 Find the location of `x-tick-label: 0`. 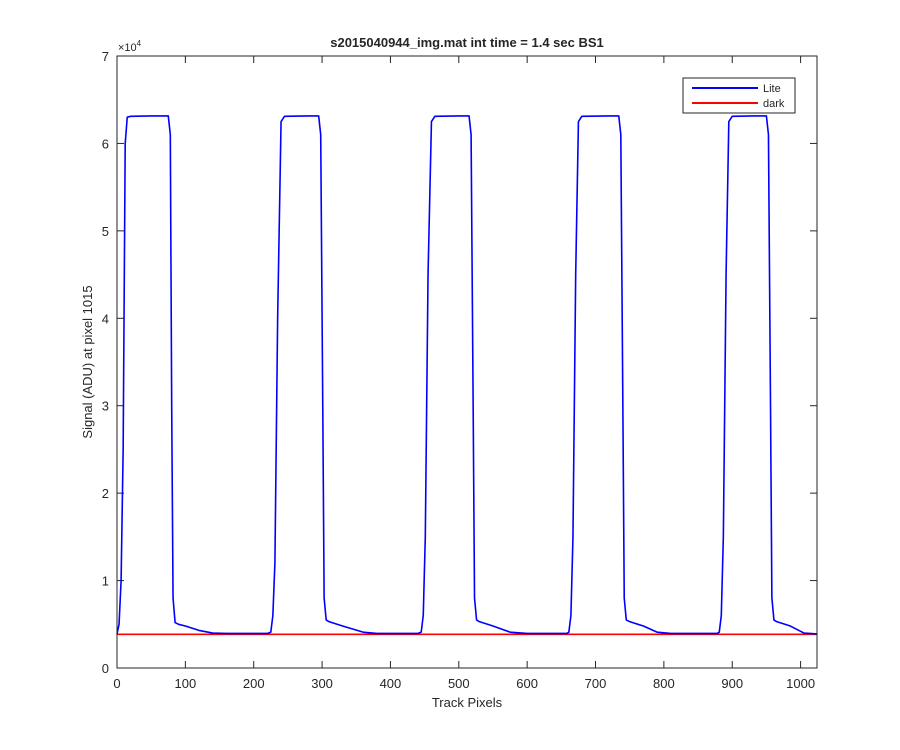

x-tick-label: 0 is located at coordinates (116, 683).